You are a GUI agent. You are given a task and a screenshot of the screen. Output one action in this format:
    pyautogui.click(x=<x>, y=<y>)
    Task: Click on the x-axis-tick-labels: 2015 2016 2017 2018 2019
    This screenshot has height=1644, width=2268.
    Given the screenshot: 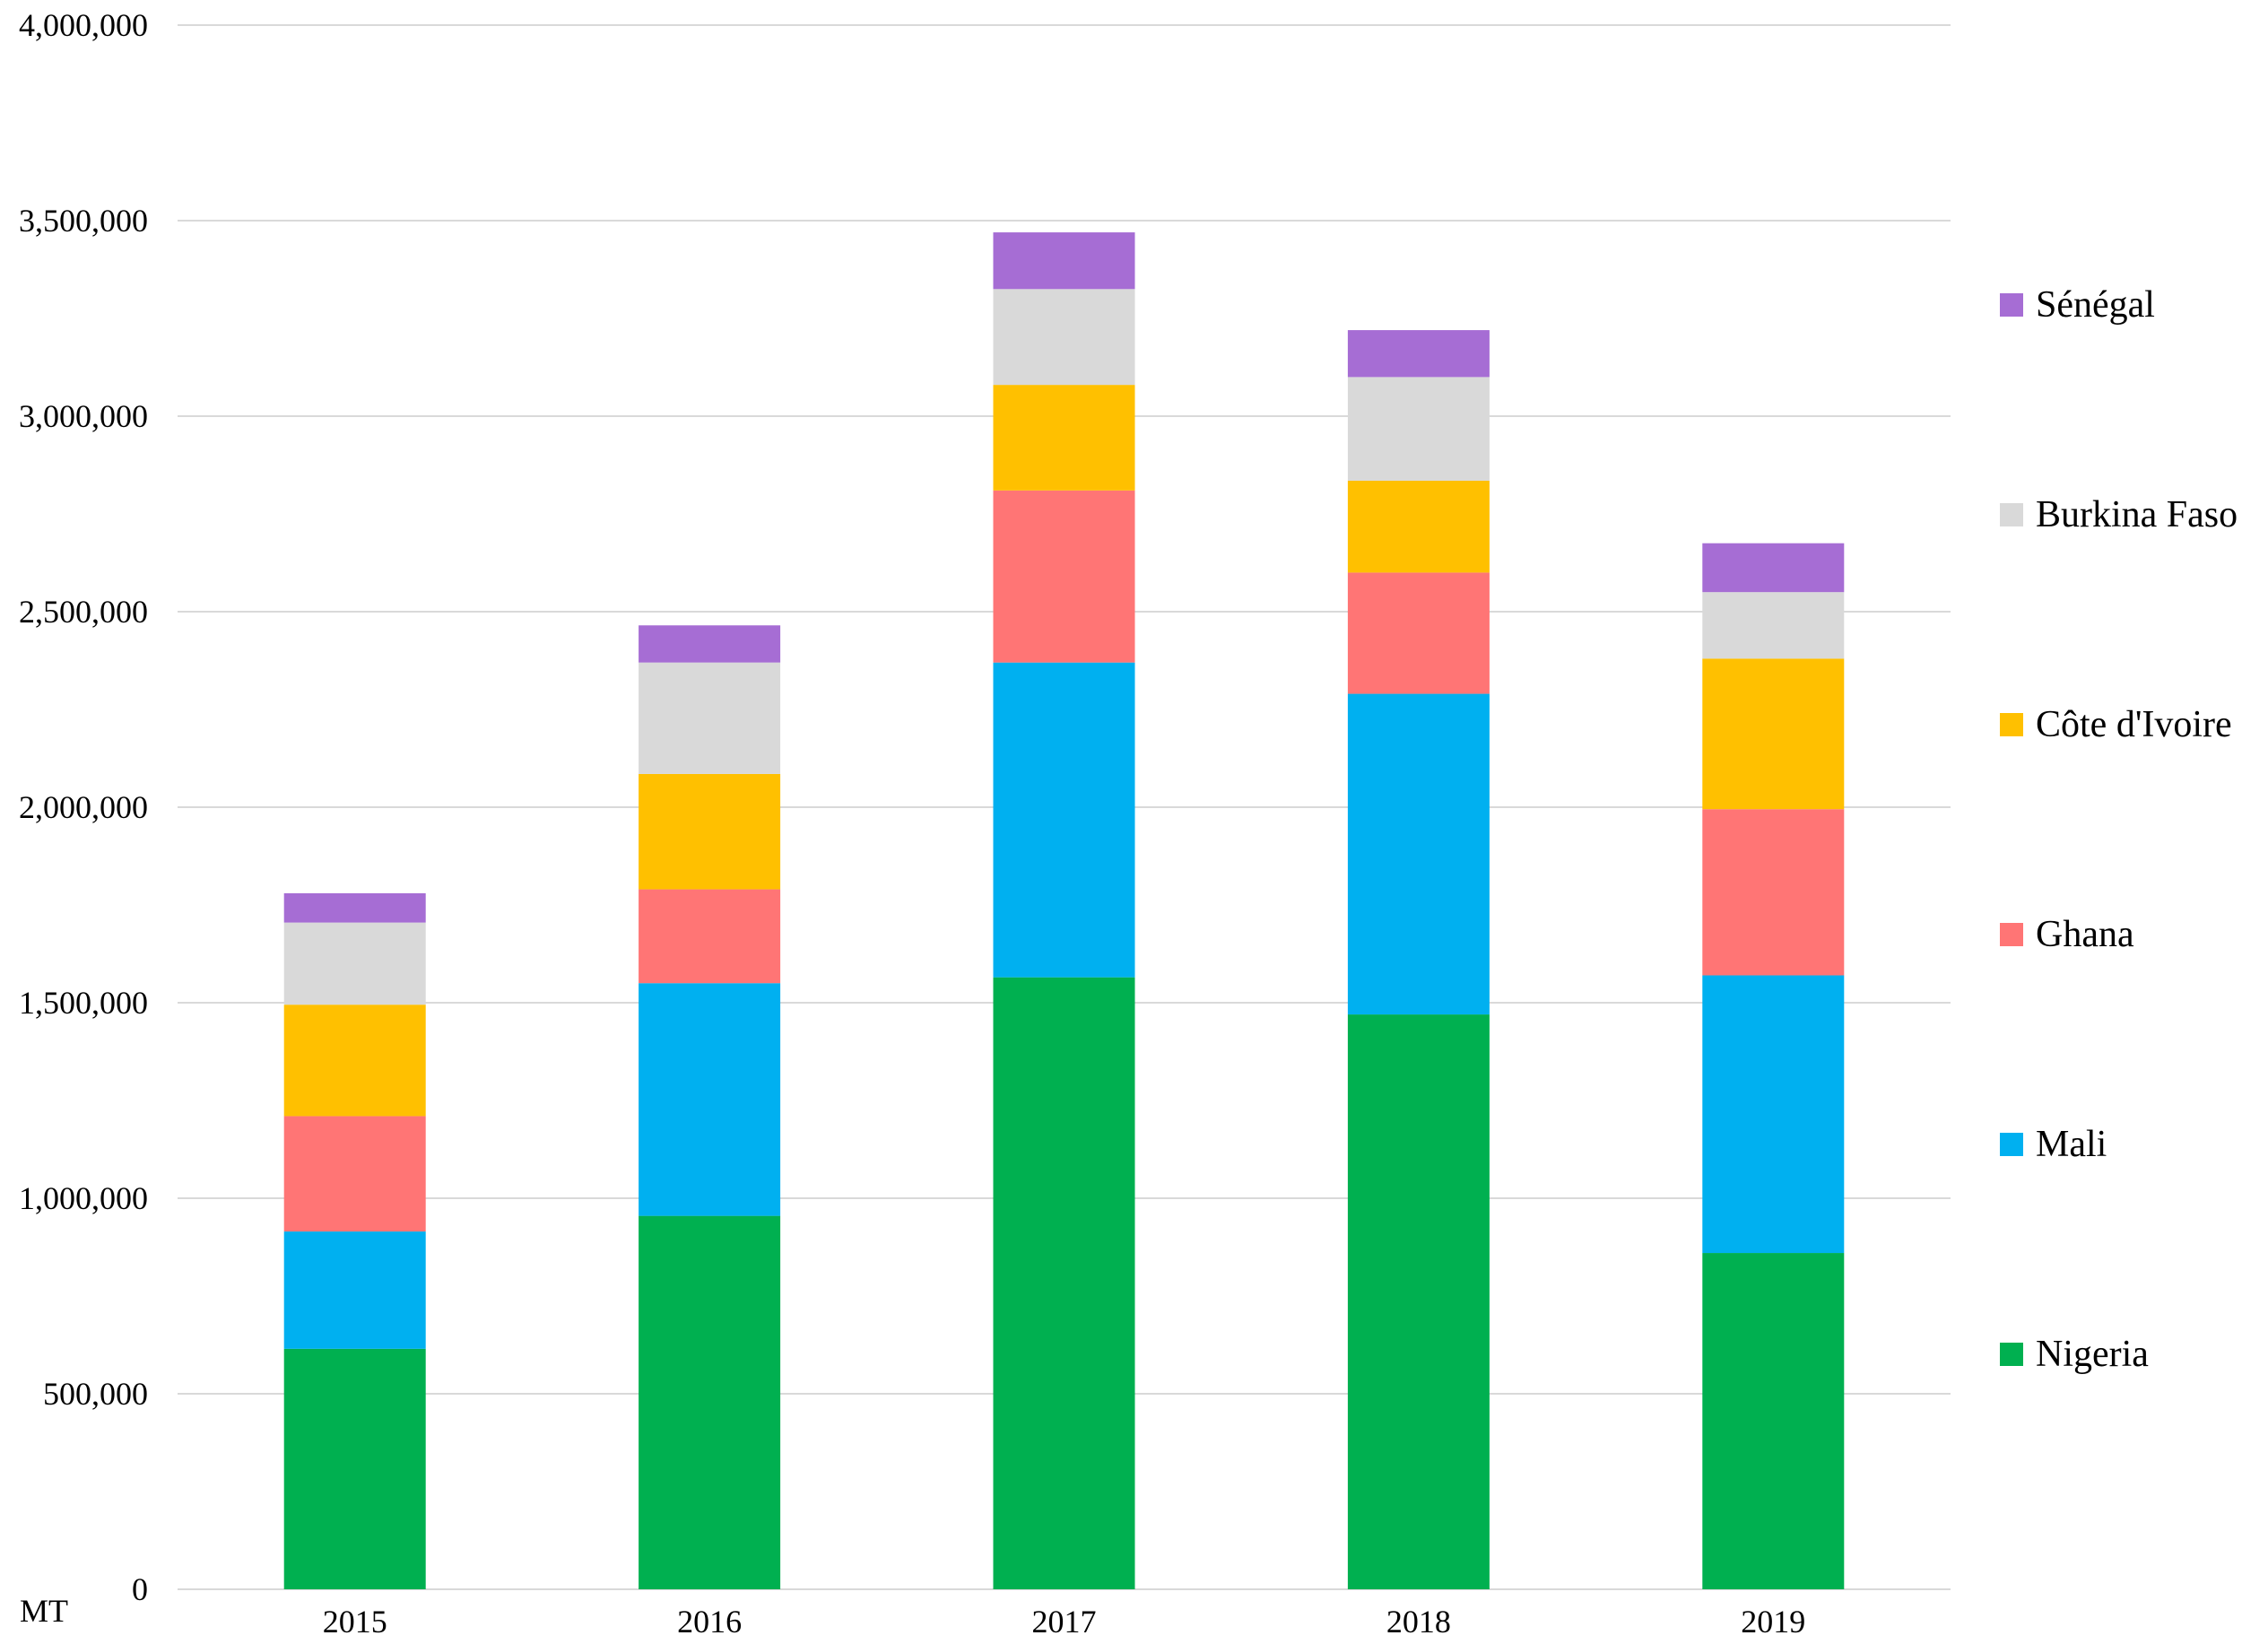 What is the action you would take?
    pyautogui.click(x=1064, y=1622)
    